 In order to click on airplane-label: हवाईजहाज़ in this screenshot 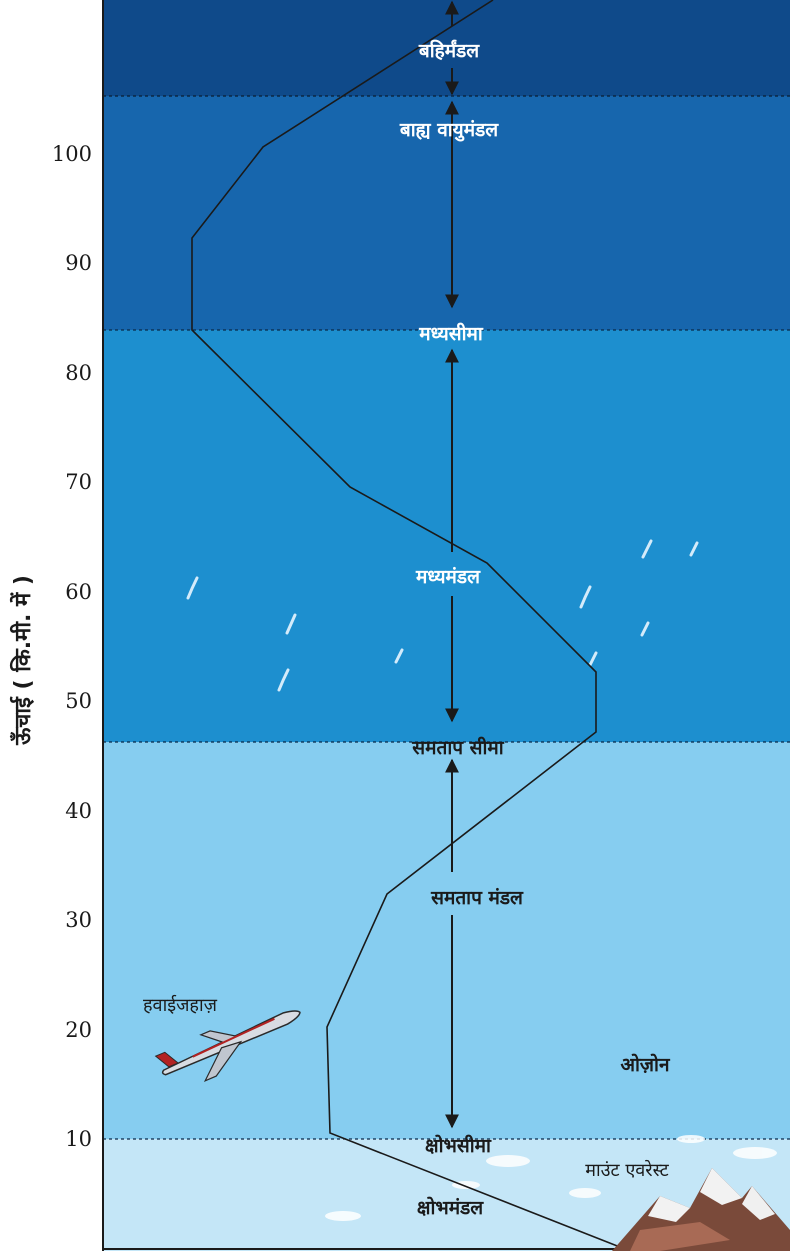, I will do `click(180, 1005)`.